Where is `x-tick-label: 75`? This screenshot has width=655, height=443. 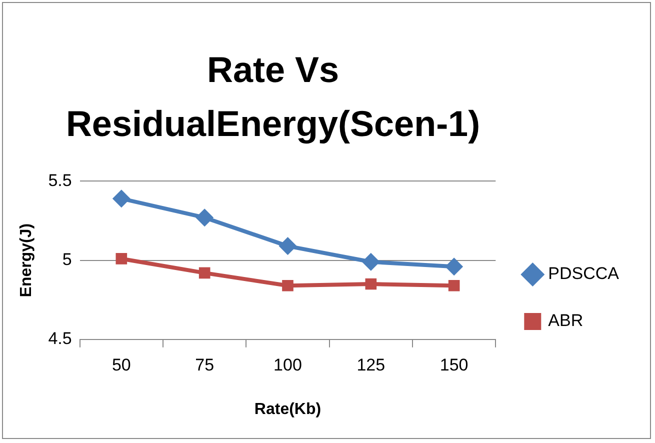 x-tick-label: 75 is located at coordinates (204, 364).